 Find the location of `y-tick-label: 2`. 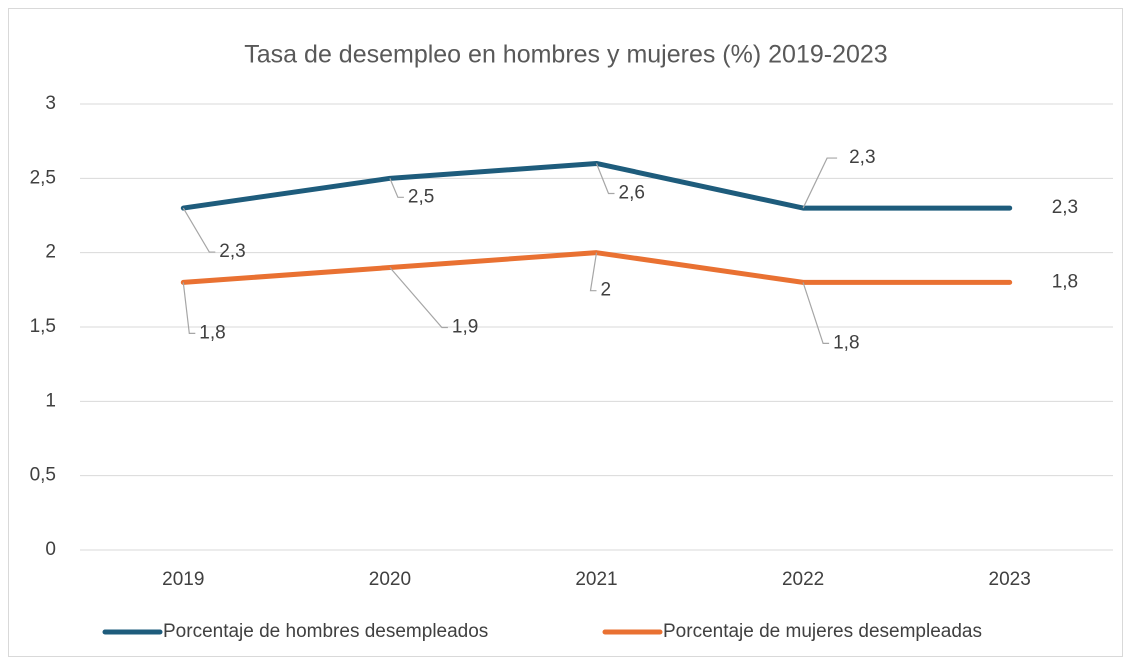

y-tick-label: 2 is located at coordinates (50, 252).